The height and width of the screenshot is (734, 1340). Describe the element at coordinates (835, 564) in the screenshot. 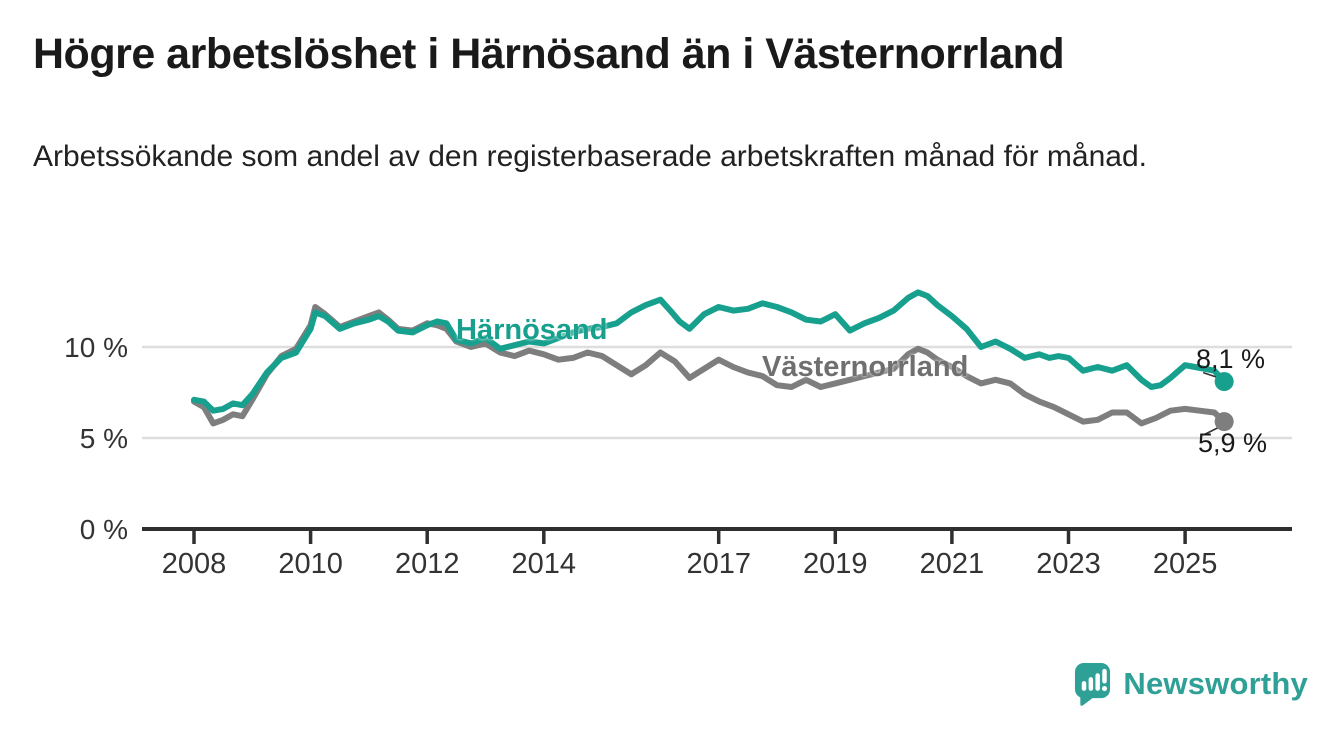

I see `x-tick-label: 2019` at that location.